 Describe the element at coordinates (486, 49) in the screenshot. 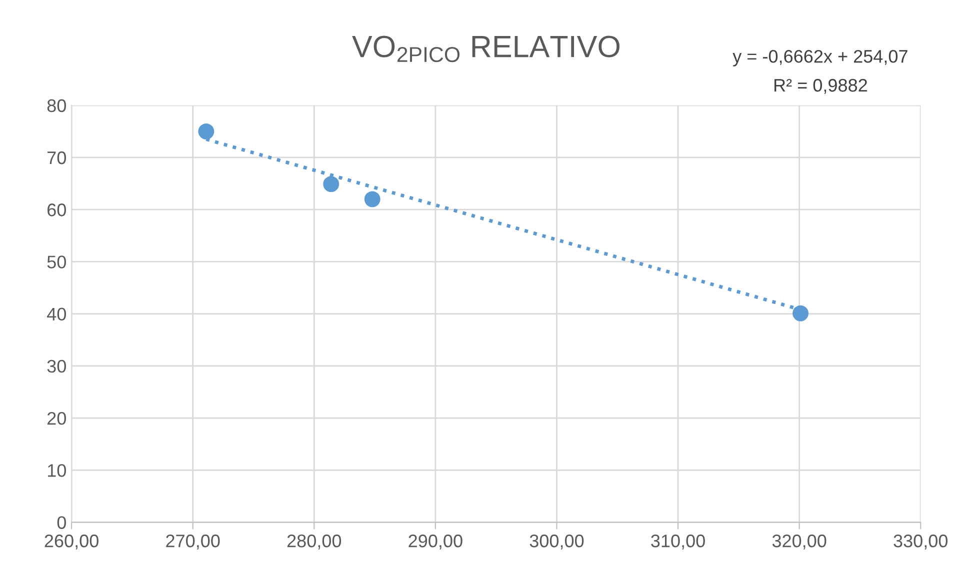

I see `chart-title: VO$_{2PICO}$ RELATIVO` at that location.